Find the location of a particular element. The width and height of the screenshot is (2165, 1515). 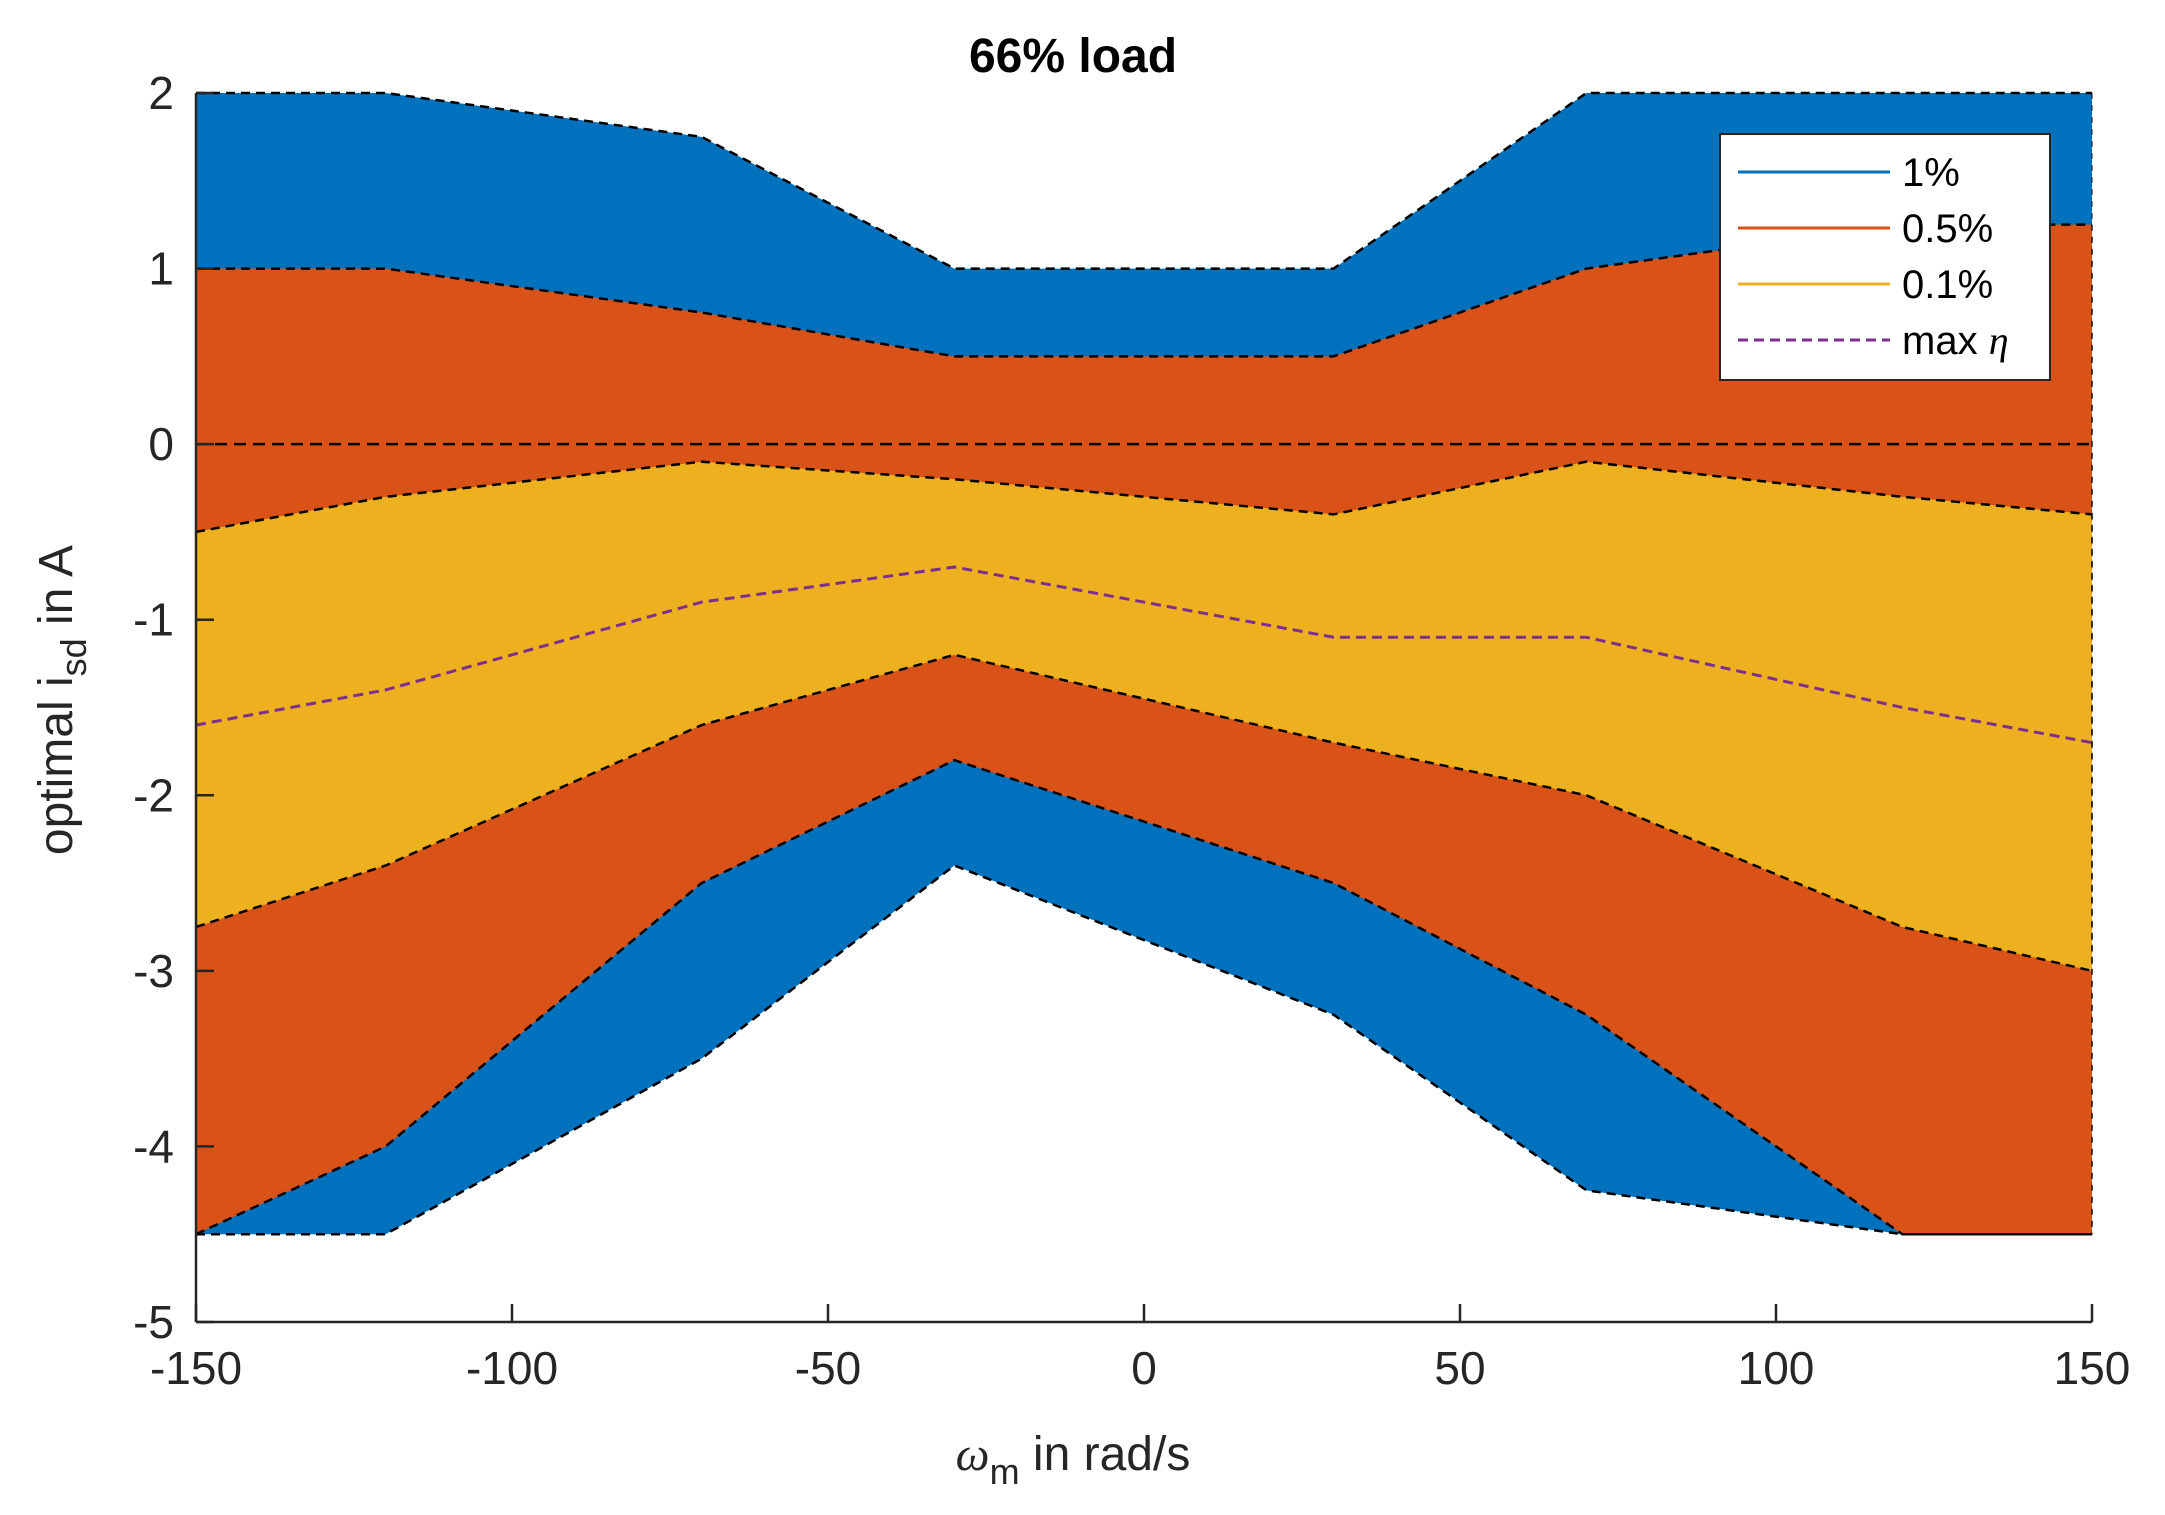

band-0-5pct-upper-edge is located at coordinates (1144, 290).